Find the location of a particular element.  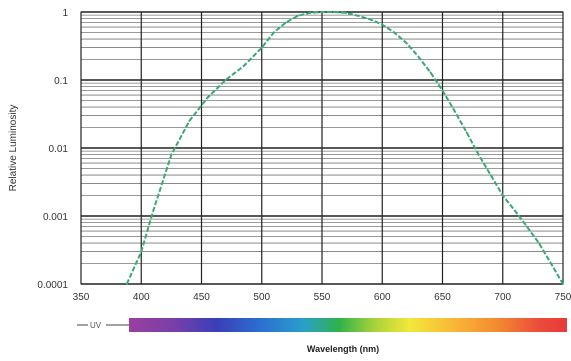

visible-spectrum-bar is located at coordinates (348, 325).